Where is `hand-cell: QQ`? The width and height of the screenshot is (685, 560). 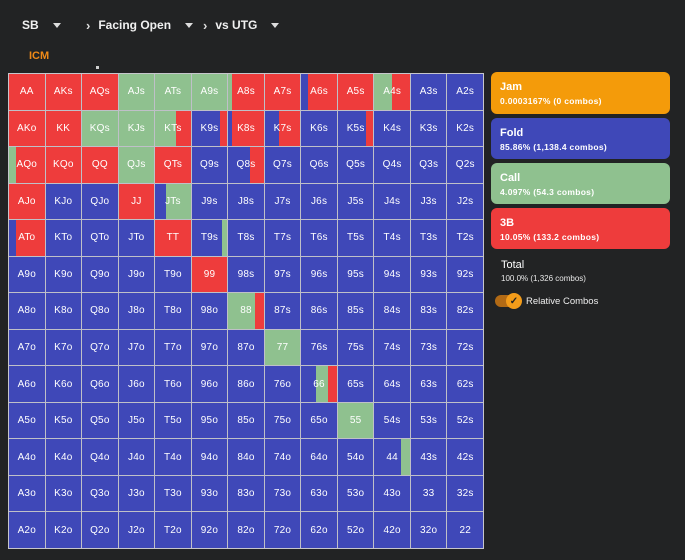 hand-cell: QQ is located at coordinates (100, 165).